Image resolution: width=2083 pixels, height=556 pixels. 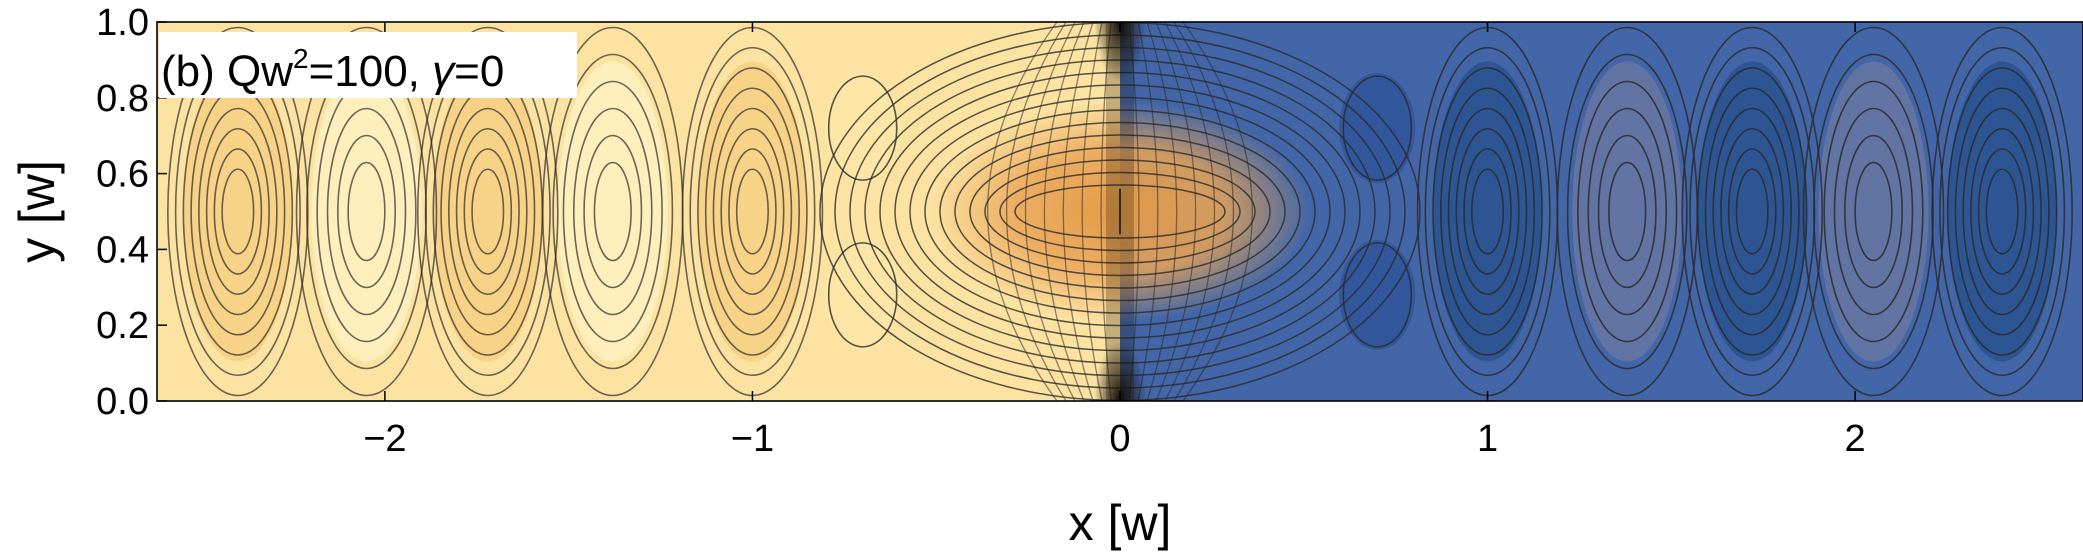 I want to click on x-tick-label: −1, so click(x=752, y=439).